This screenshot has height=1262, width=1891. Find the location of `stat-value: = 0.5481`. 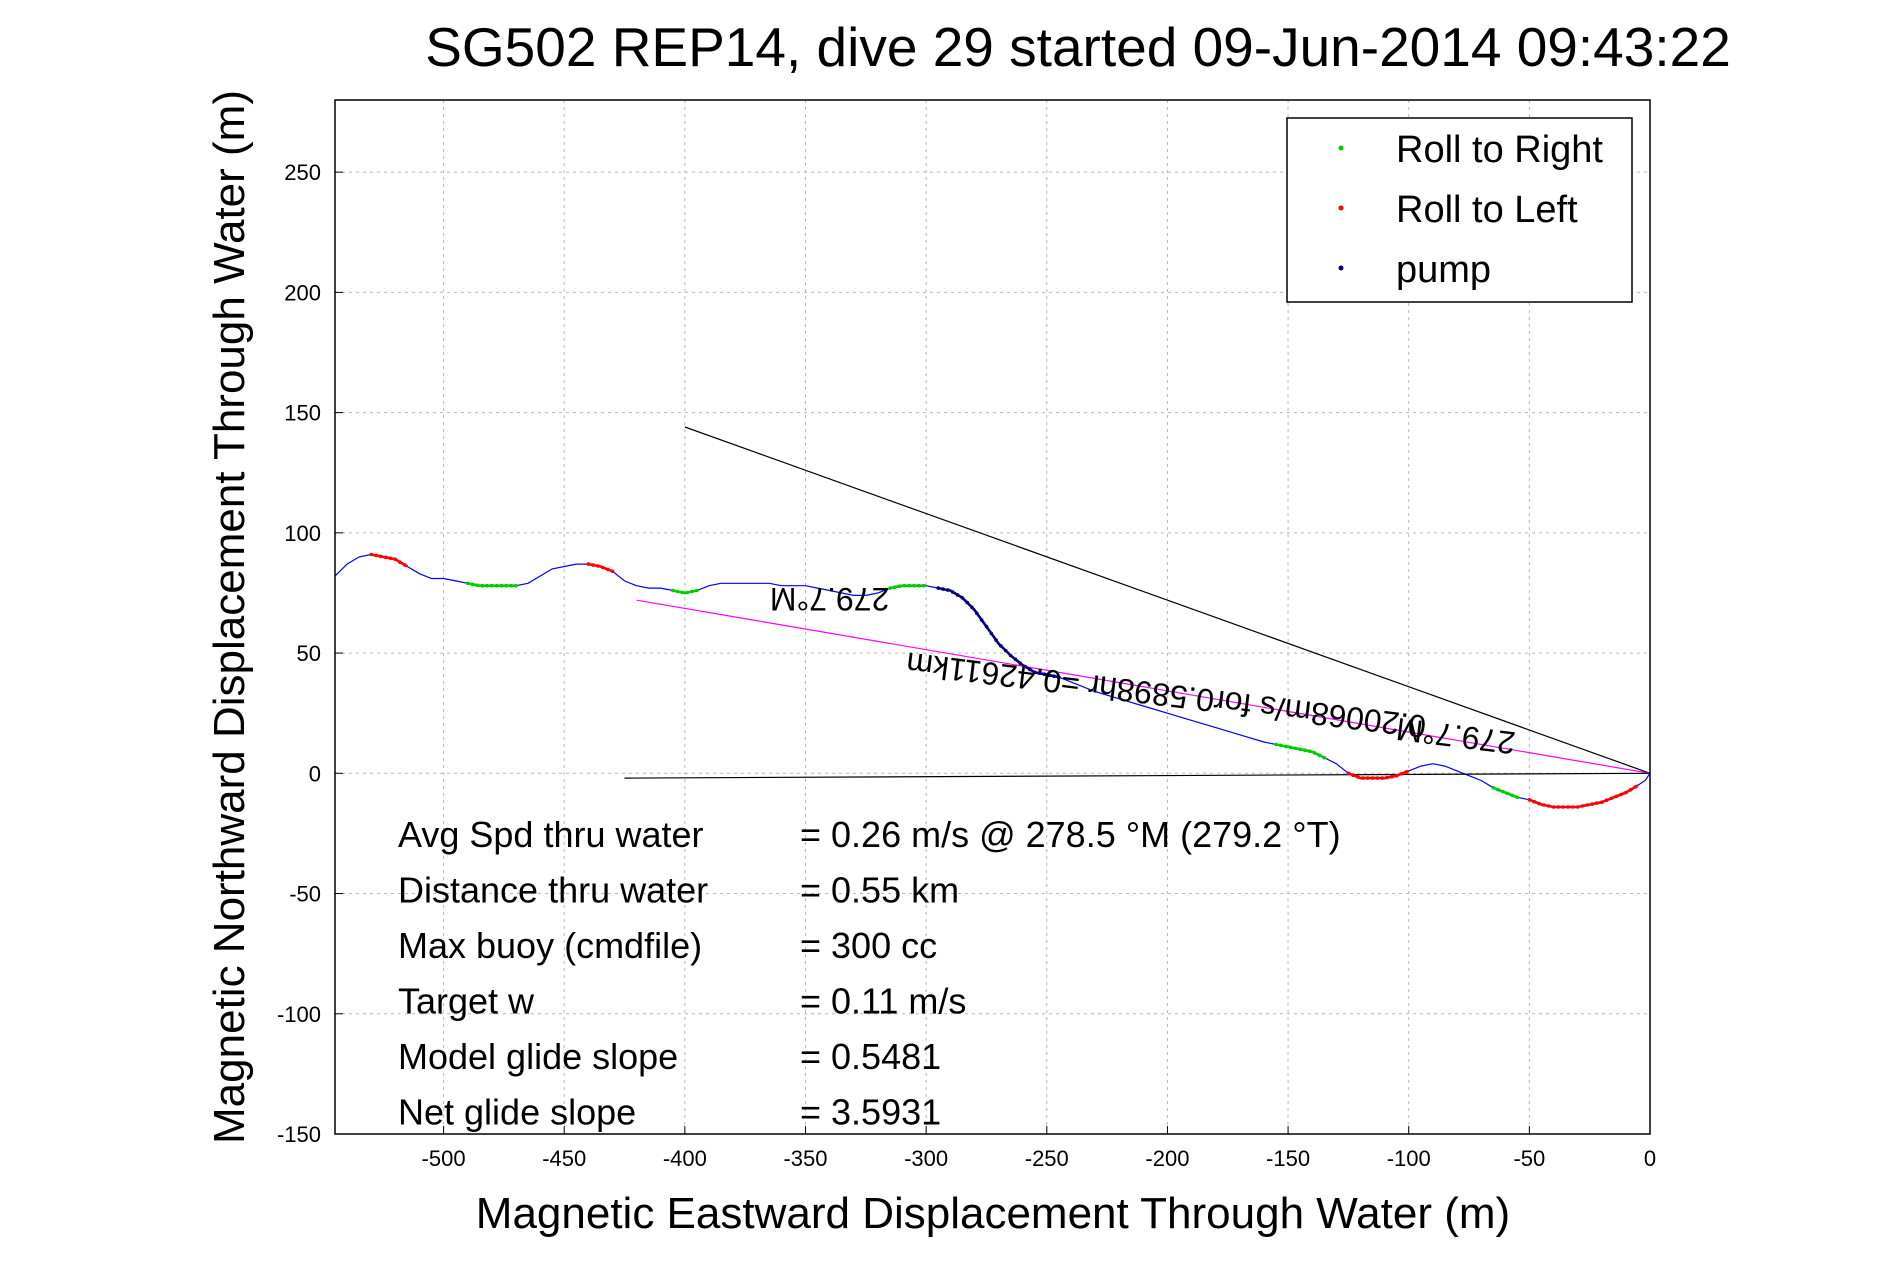

stat-value: = 0.5481 is located at coordinates (870, 1056).